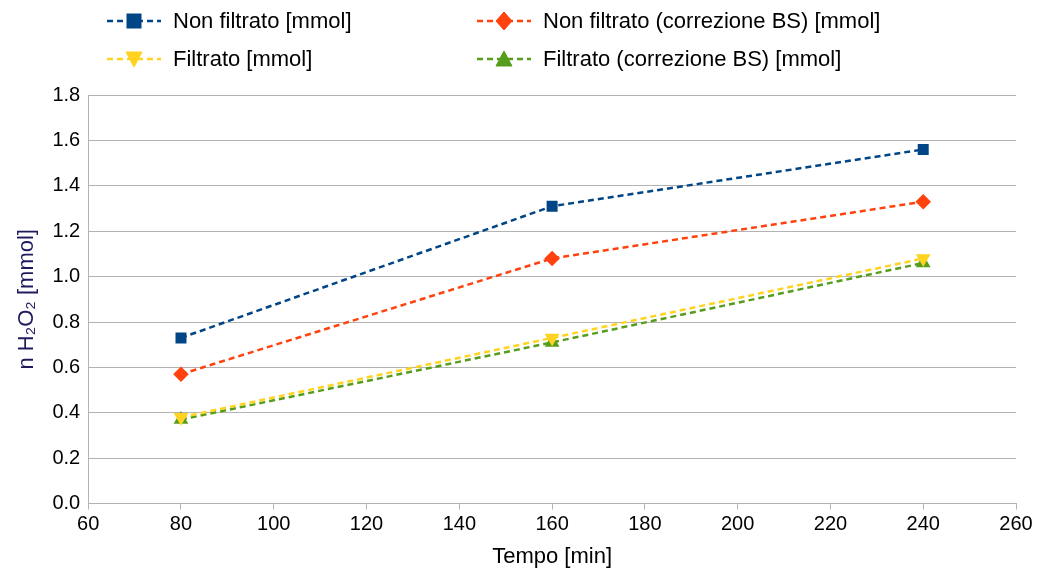 This screenshot has width=1056, height=579. What do you see at coordinates (26, 299) in the screenshot?
I see `y-axis-title: n H₂O₂ [mmol]` at bounding box center [26, 299].